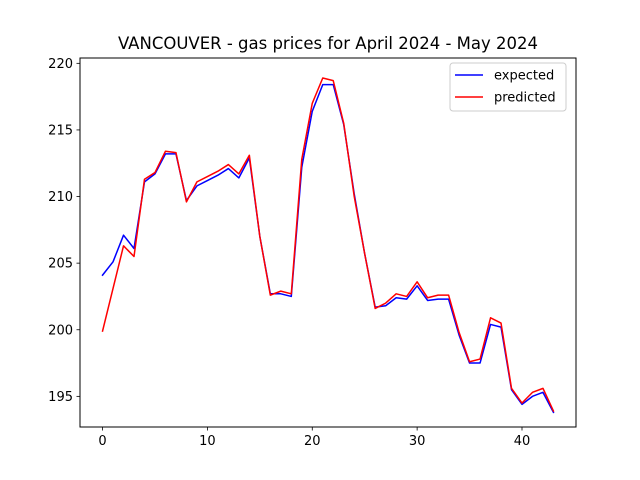  What do you see at coordinates (524, 76) in the screenshot?
I see `legend-label-expected: expected` at bounding box center [524, 76].